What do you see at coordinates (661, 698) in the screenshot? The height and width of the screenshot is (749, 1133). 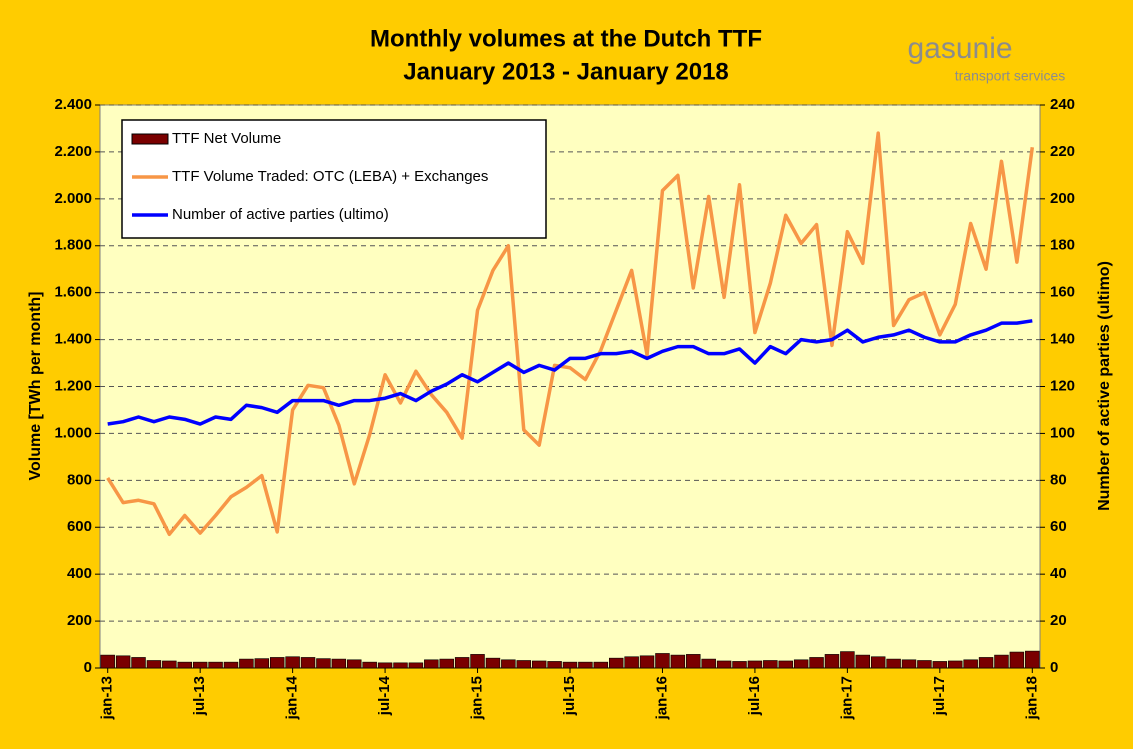 I see `x-tick-label: jan-16` at bounding box center [661, 698].